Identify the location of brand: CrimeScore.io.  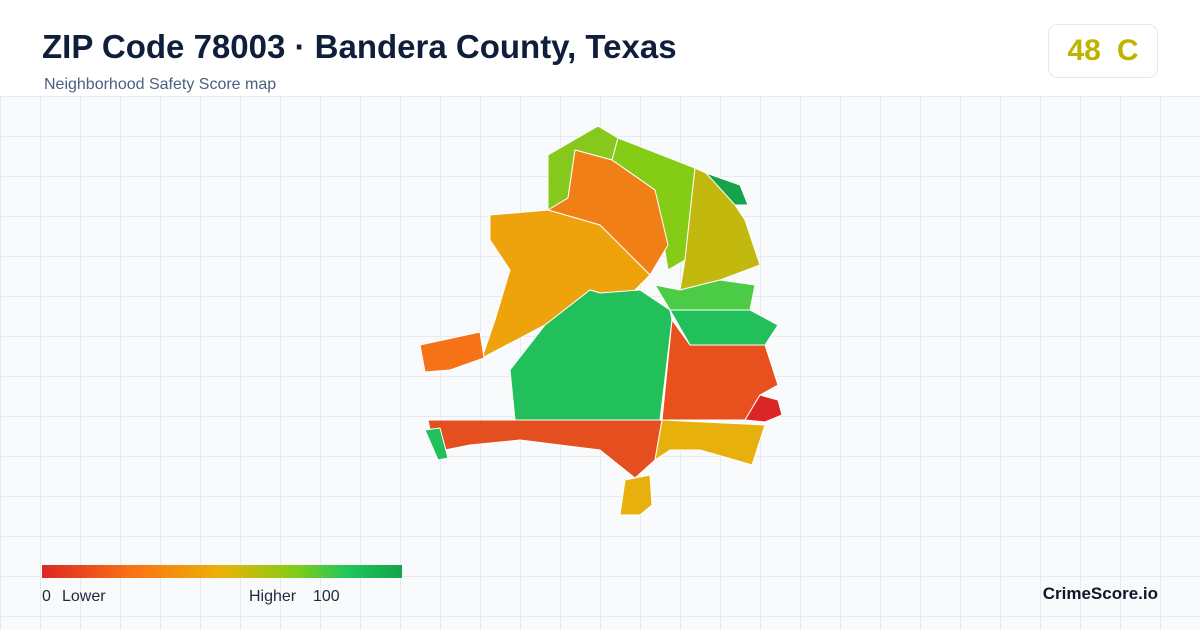
(1100, 593).